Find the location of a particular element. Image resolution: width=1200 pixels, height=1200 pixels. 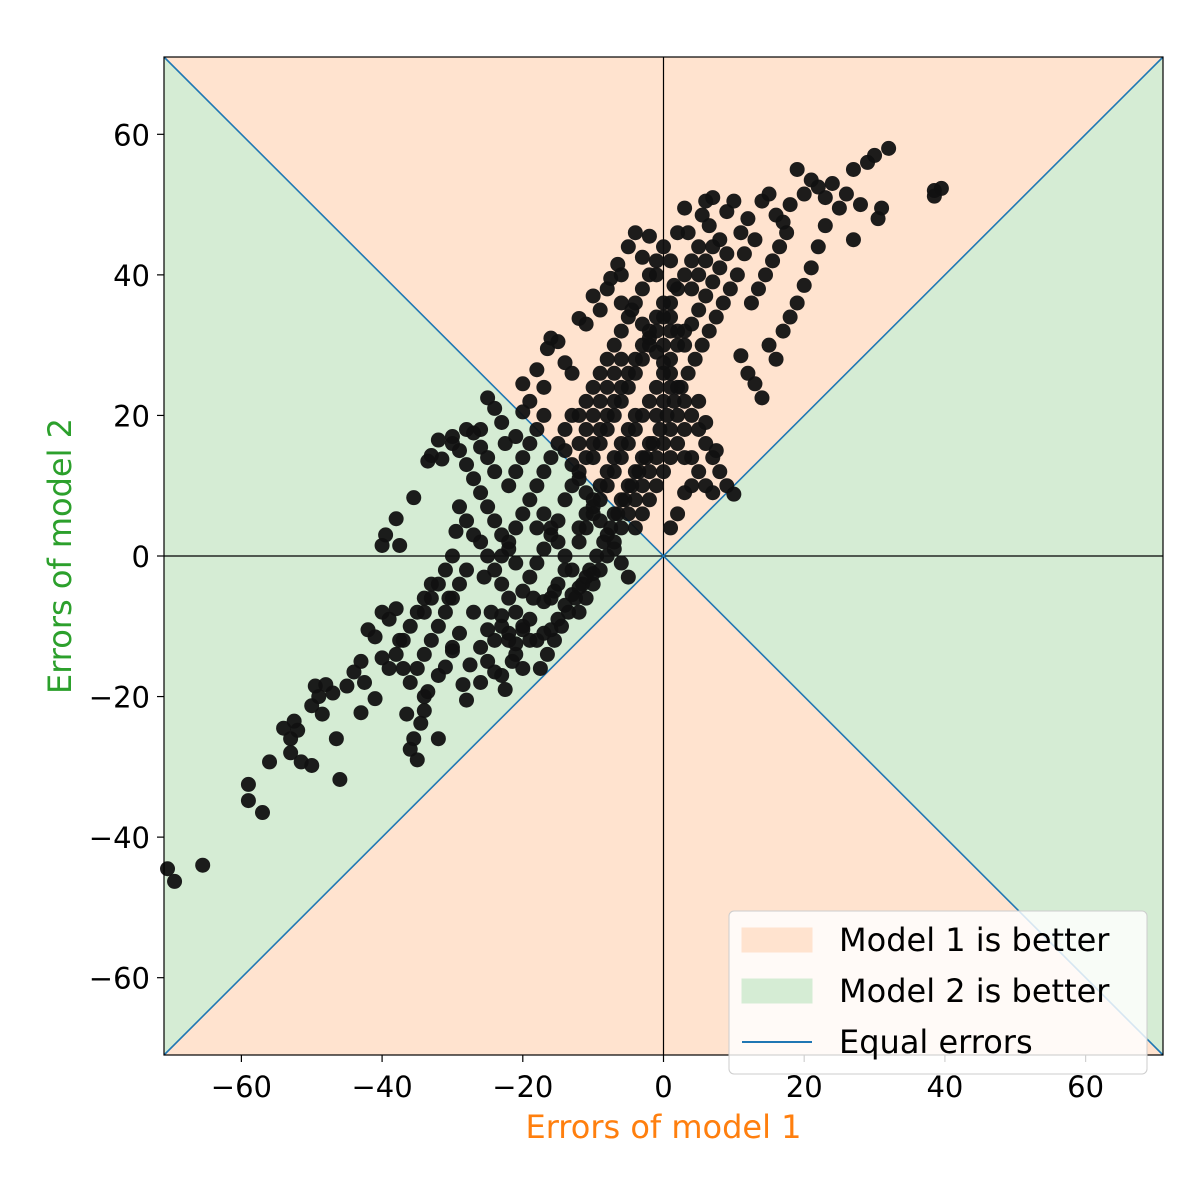

y-tick-label-3: 0 is located at coordinates (141, 557).